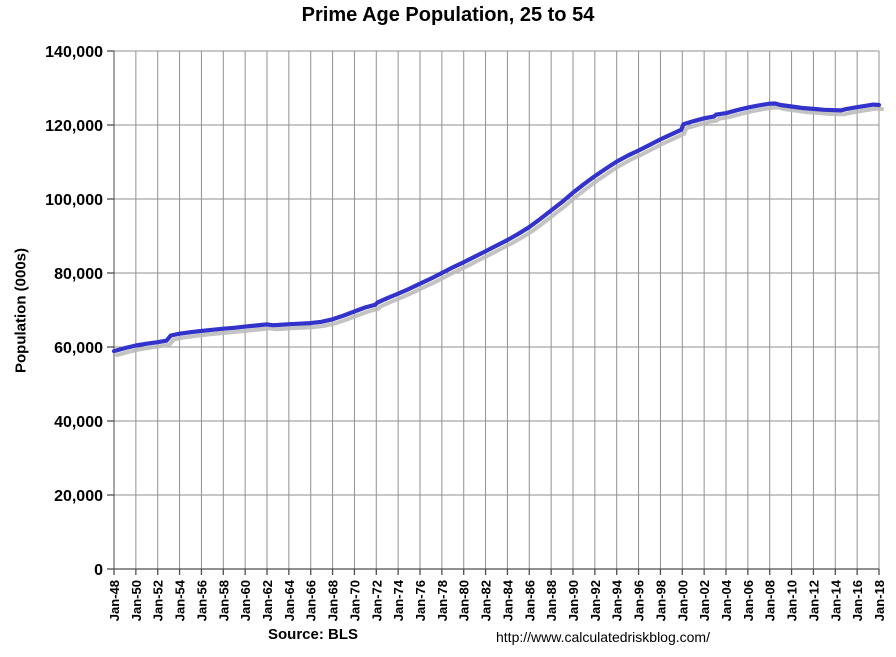 The height and width of the screenshot is (657, 896). What do you see at coordinates (442, 600) in the screenshot?
I see `x-axis-tick-label: Jan-78` at bounding box center [442, 600].